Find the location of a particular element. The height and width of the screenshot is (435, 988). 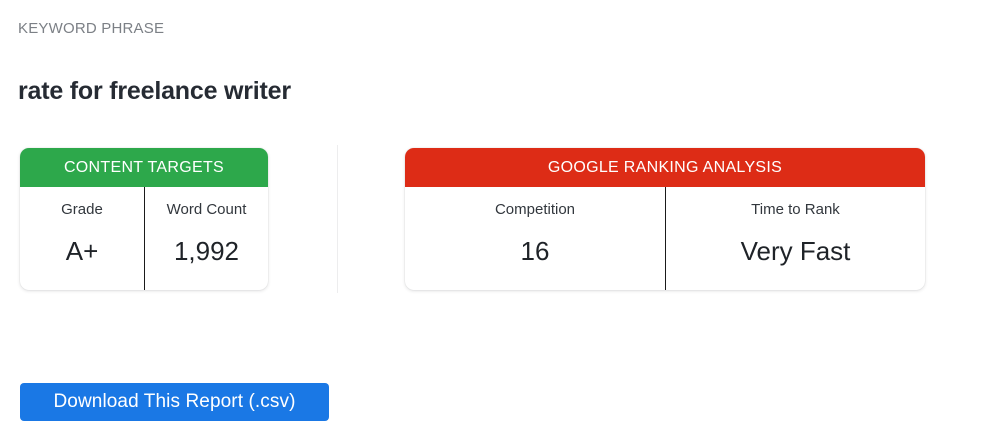

download-report-button: Download This Report (.csv) is located at coordinates (174, 402).